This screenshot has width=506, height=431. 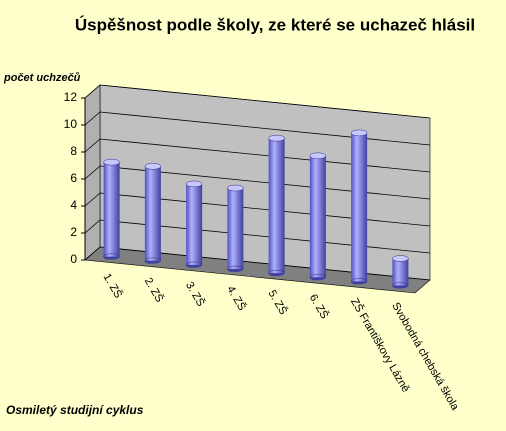 What do you see at coordinates (73, 151) in the screenshot?
I see `y-tick-label: 8` at bounding box center [73, 151].